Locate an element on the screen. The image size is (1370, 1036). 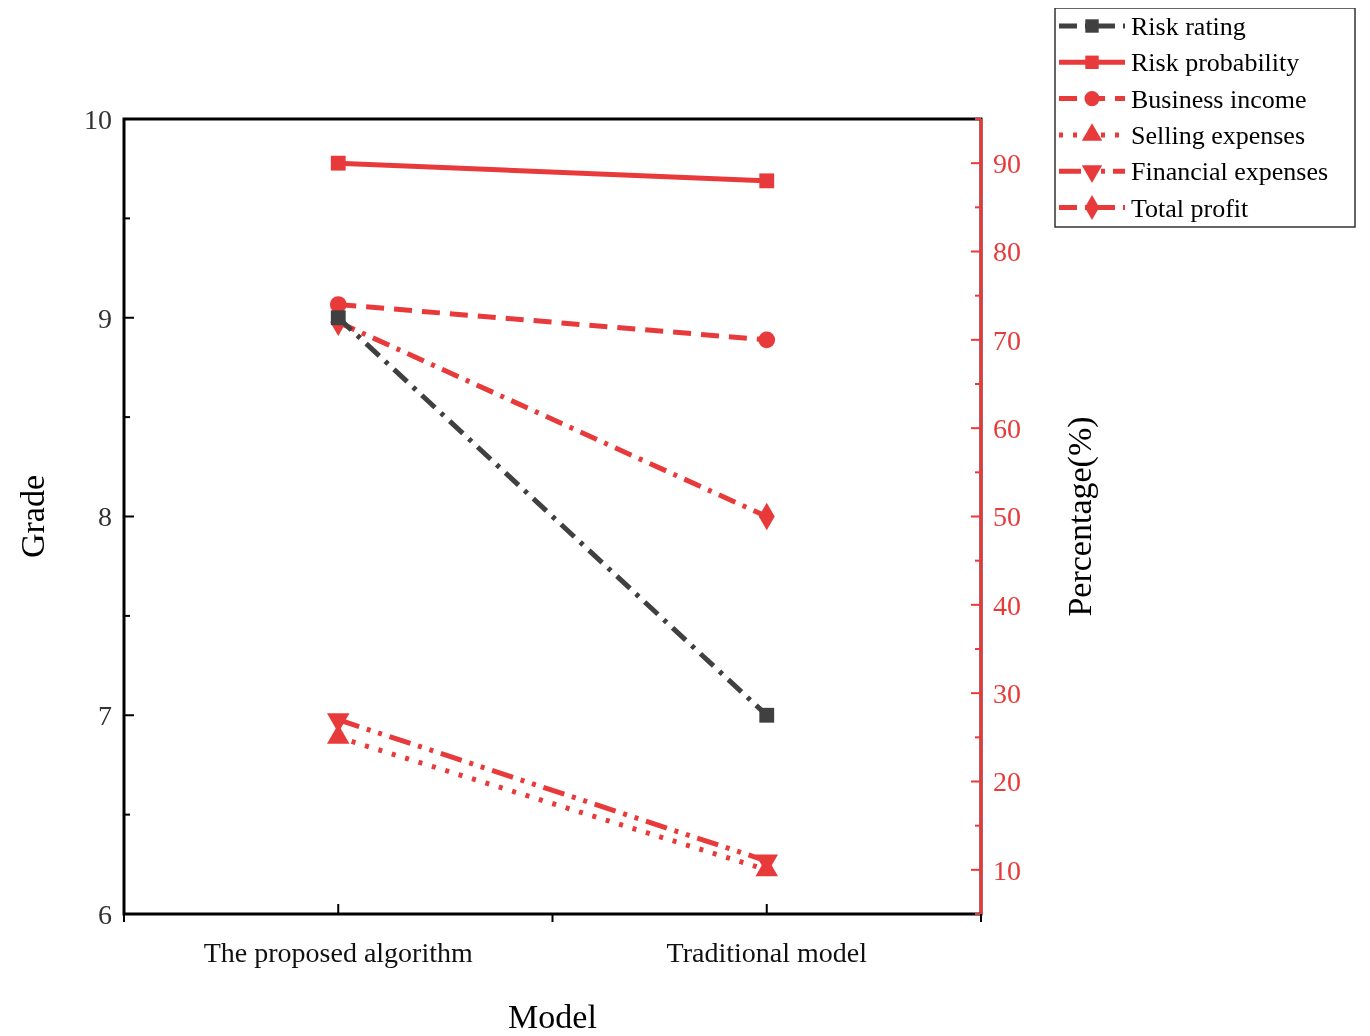
legend-label: Financial expenses is located at coordinates (1230, 172).